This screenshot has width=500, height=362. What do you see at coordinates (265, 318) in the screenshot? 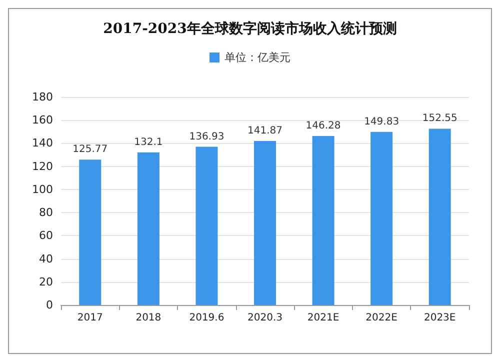
I see `x-tick-label: 2020.3` at bounding box center [265, 318].